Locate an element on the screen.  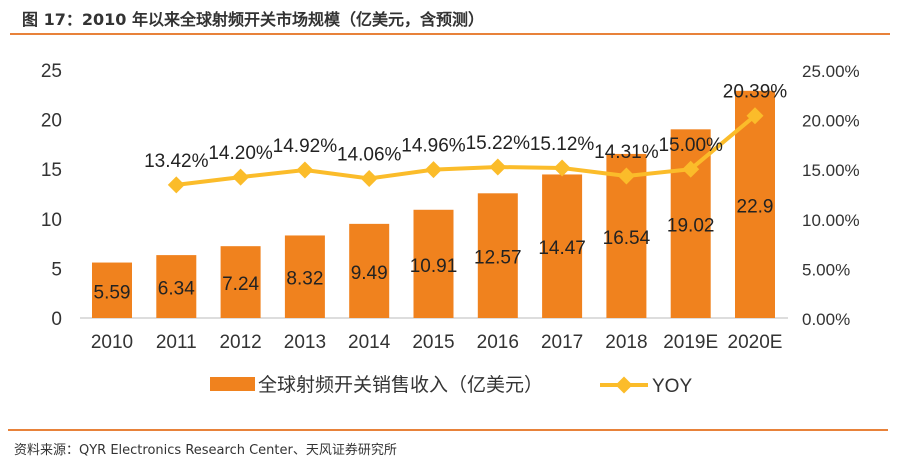
yoy-line is located at coordinates (466, 150).